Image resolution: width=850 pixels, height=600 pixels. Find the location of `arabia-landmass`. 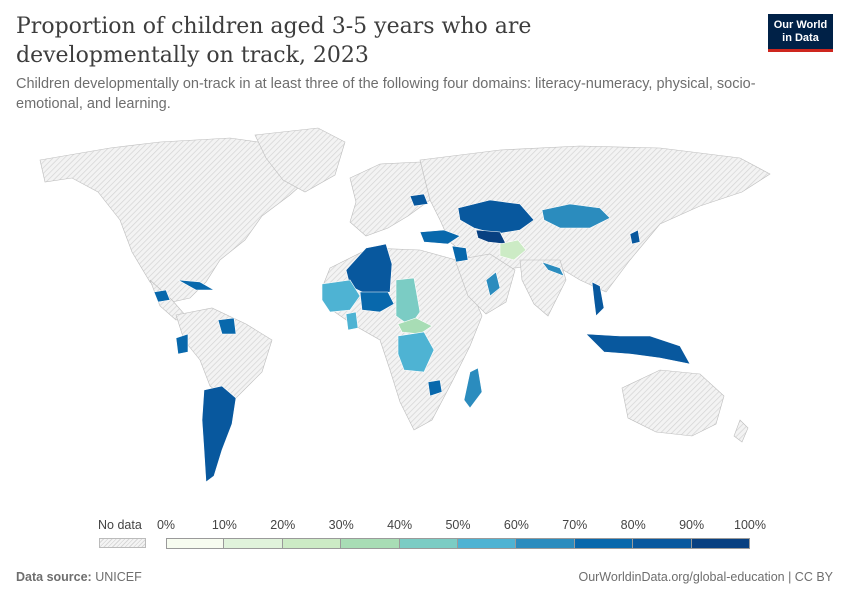

arabia-landmass is located at coordinates (485, 284).